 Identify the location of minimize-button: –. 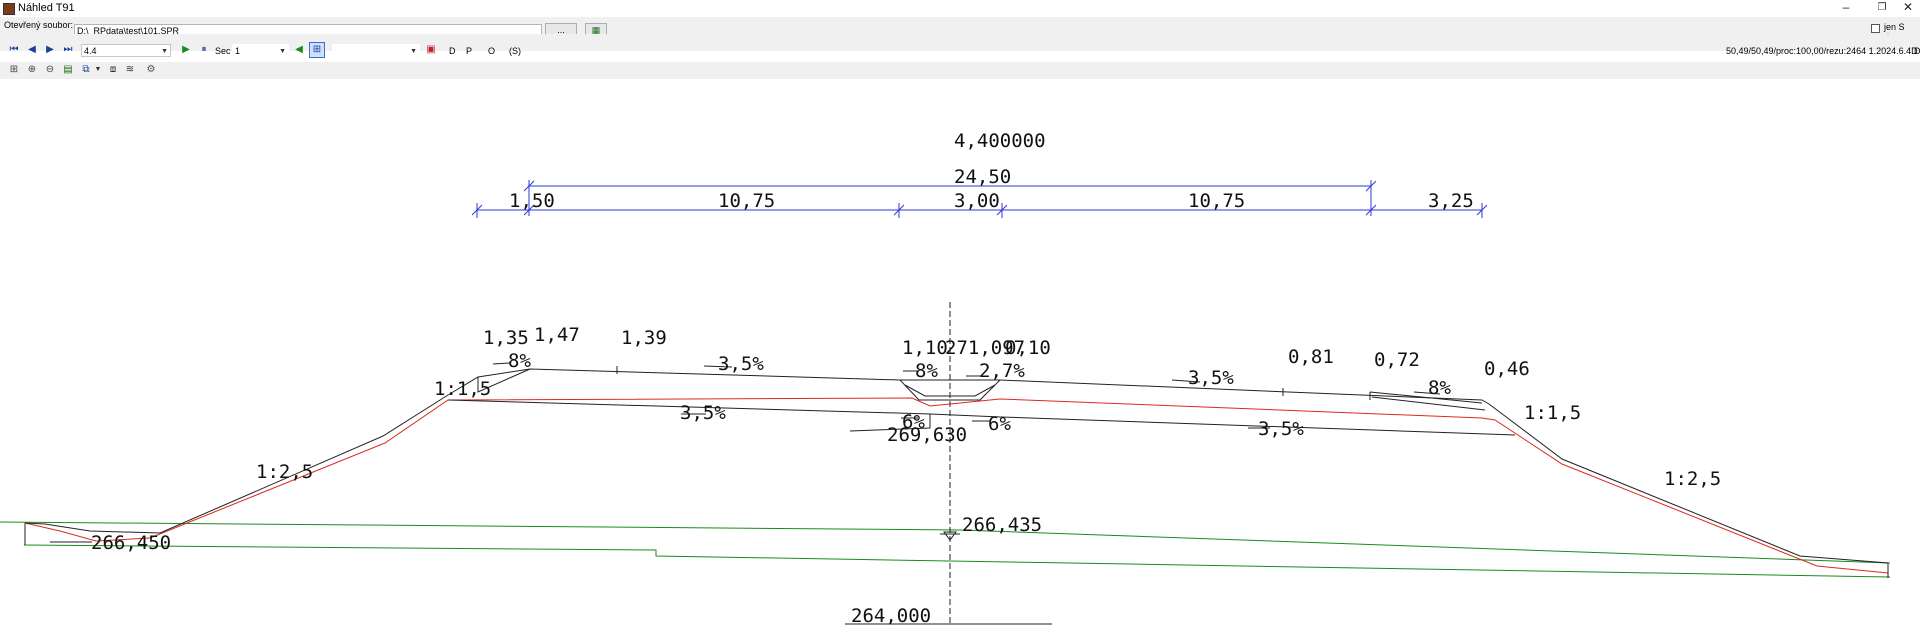
(1846, 7).